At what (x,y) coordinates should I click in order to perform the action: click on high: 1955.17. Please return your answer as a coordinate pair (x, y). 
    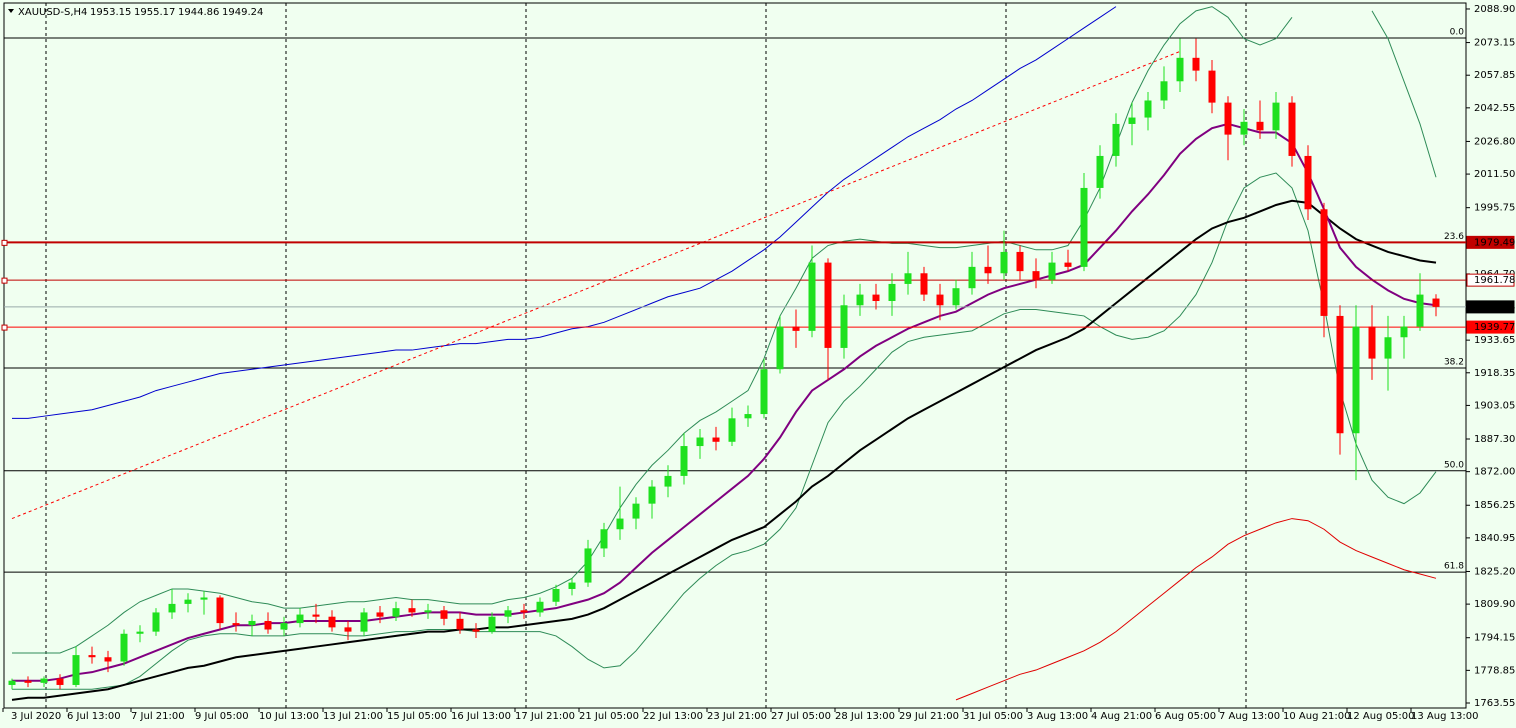
    Looking at the image, I should click on (154, 12).